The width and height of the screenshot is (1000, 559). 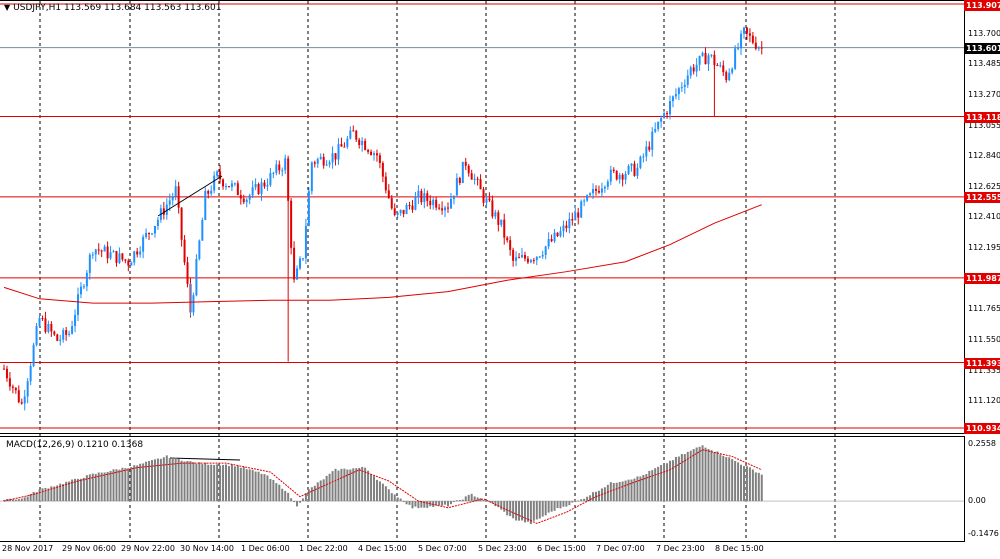 I want to click on macd-tick-label: 0.00, so click(x=977, y=501).